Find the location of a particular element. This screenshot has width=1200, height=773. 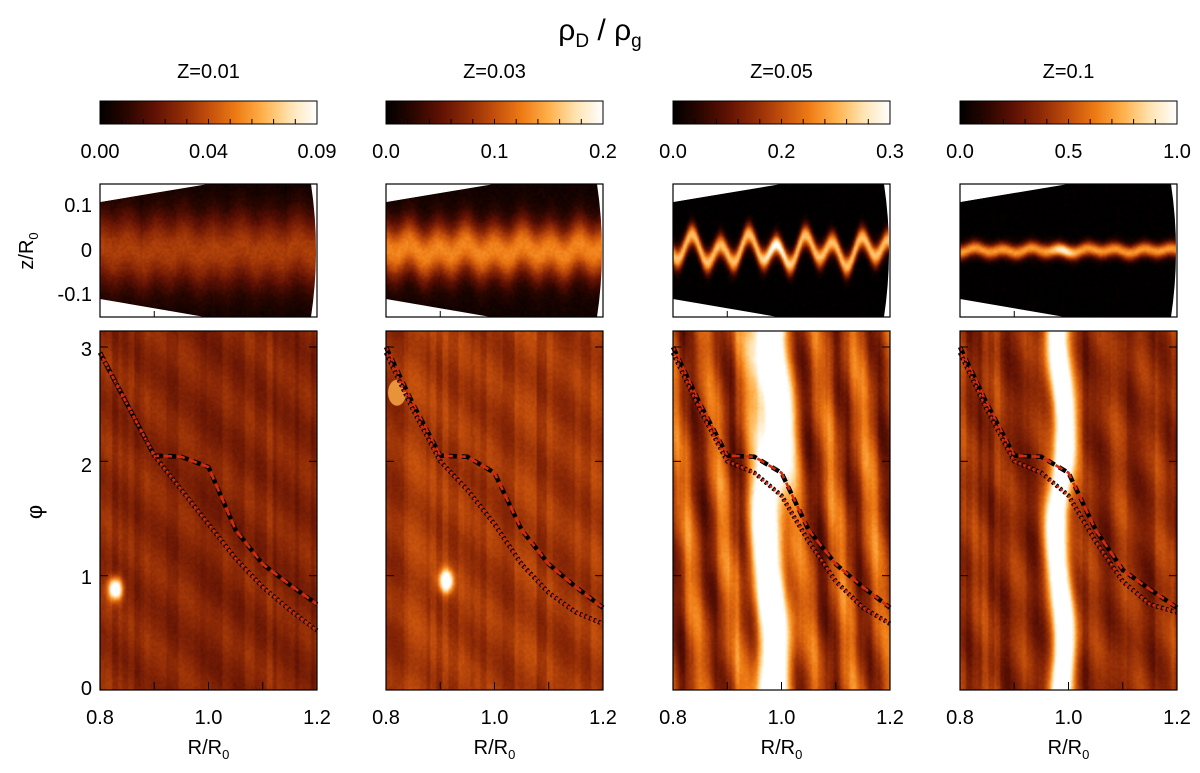

panel-title: Z=0.1 is located at coordinates (1069, 72).